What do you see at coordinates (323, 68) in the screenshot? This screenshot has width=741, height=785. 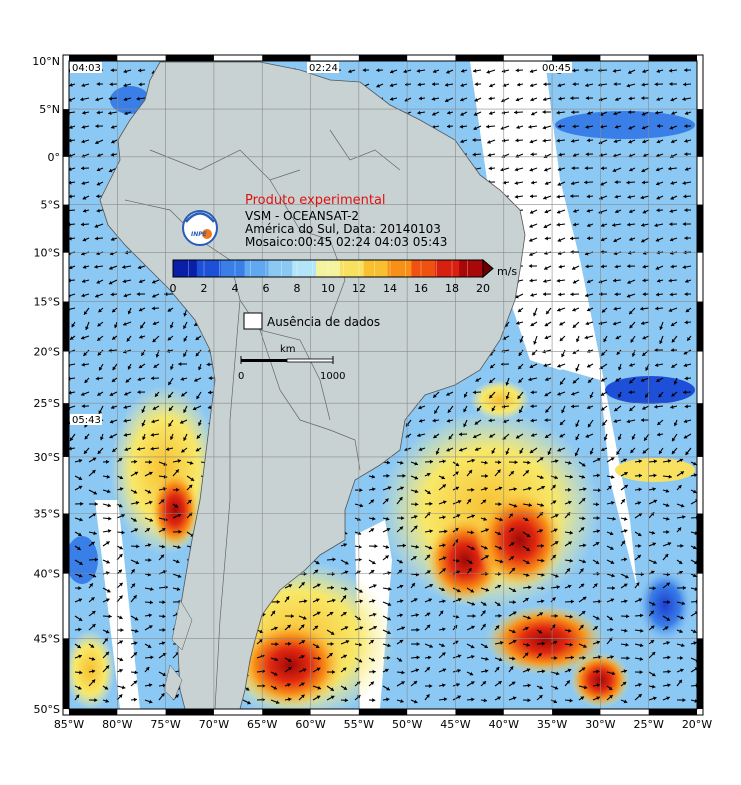 I see `pass-time-0224: 02:24` at bounding box center [323, 68].